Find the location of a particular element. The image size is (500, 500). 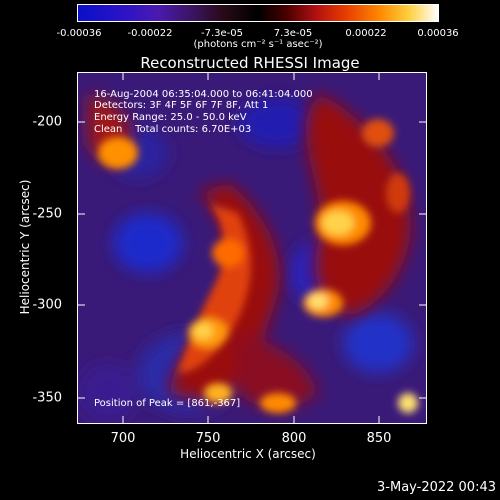

y-tick-label: -350 is located at coordinates (47, 398).